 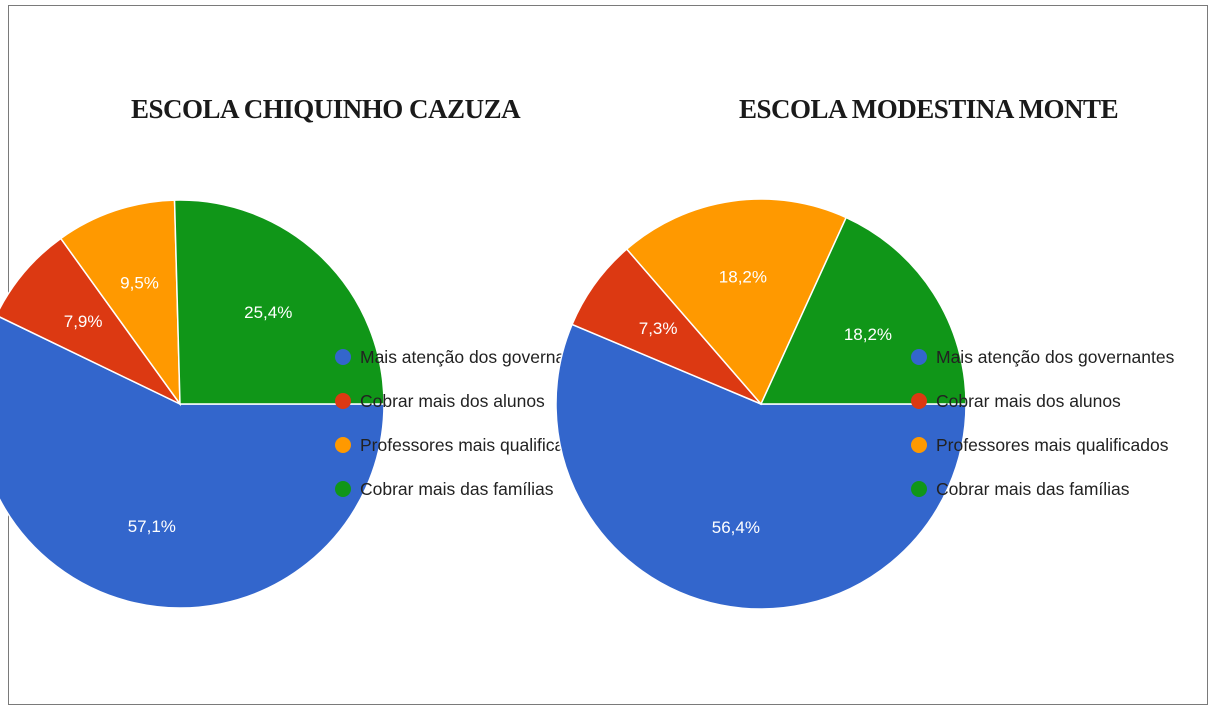 What do you see at coordinates (929, 109) in the screenshot?
I see `chart-title: ESCOLA MODESTINA MONTE` at bounding box center [929, 109].